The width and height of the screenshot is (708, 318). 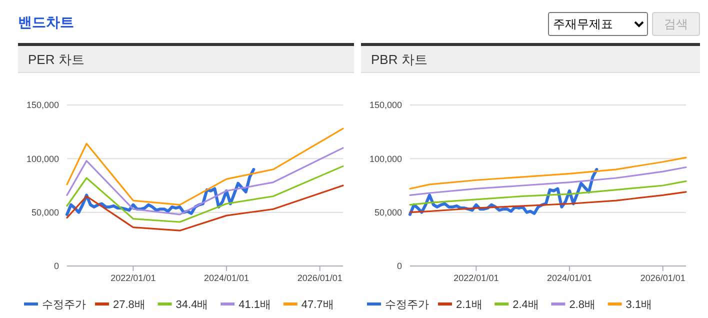 I want to click on chart-title: PER 차트, so click(x=186, y=58).